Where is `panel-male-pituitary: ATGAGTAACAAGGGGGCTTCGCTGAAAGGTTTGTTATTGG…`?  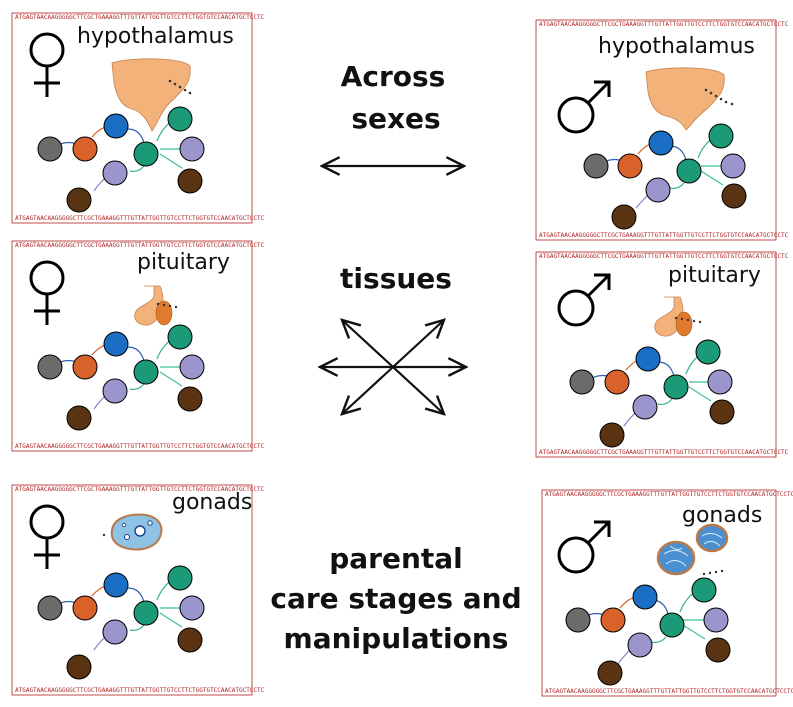 panel-male-pituitary: ATGAGTAACAAGGGGGCTTCGCTGAAAGGTTTGTTATTGG… is located at coordinates (662, 354).